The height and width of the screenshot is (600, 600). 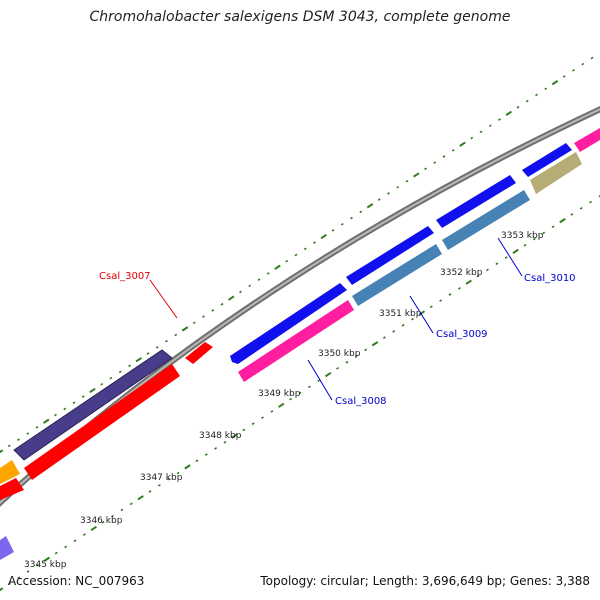 I want to click on kbp-label: 3346 kbp, so click(x=101, y=521).